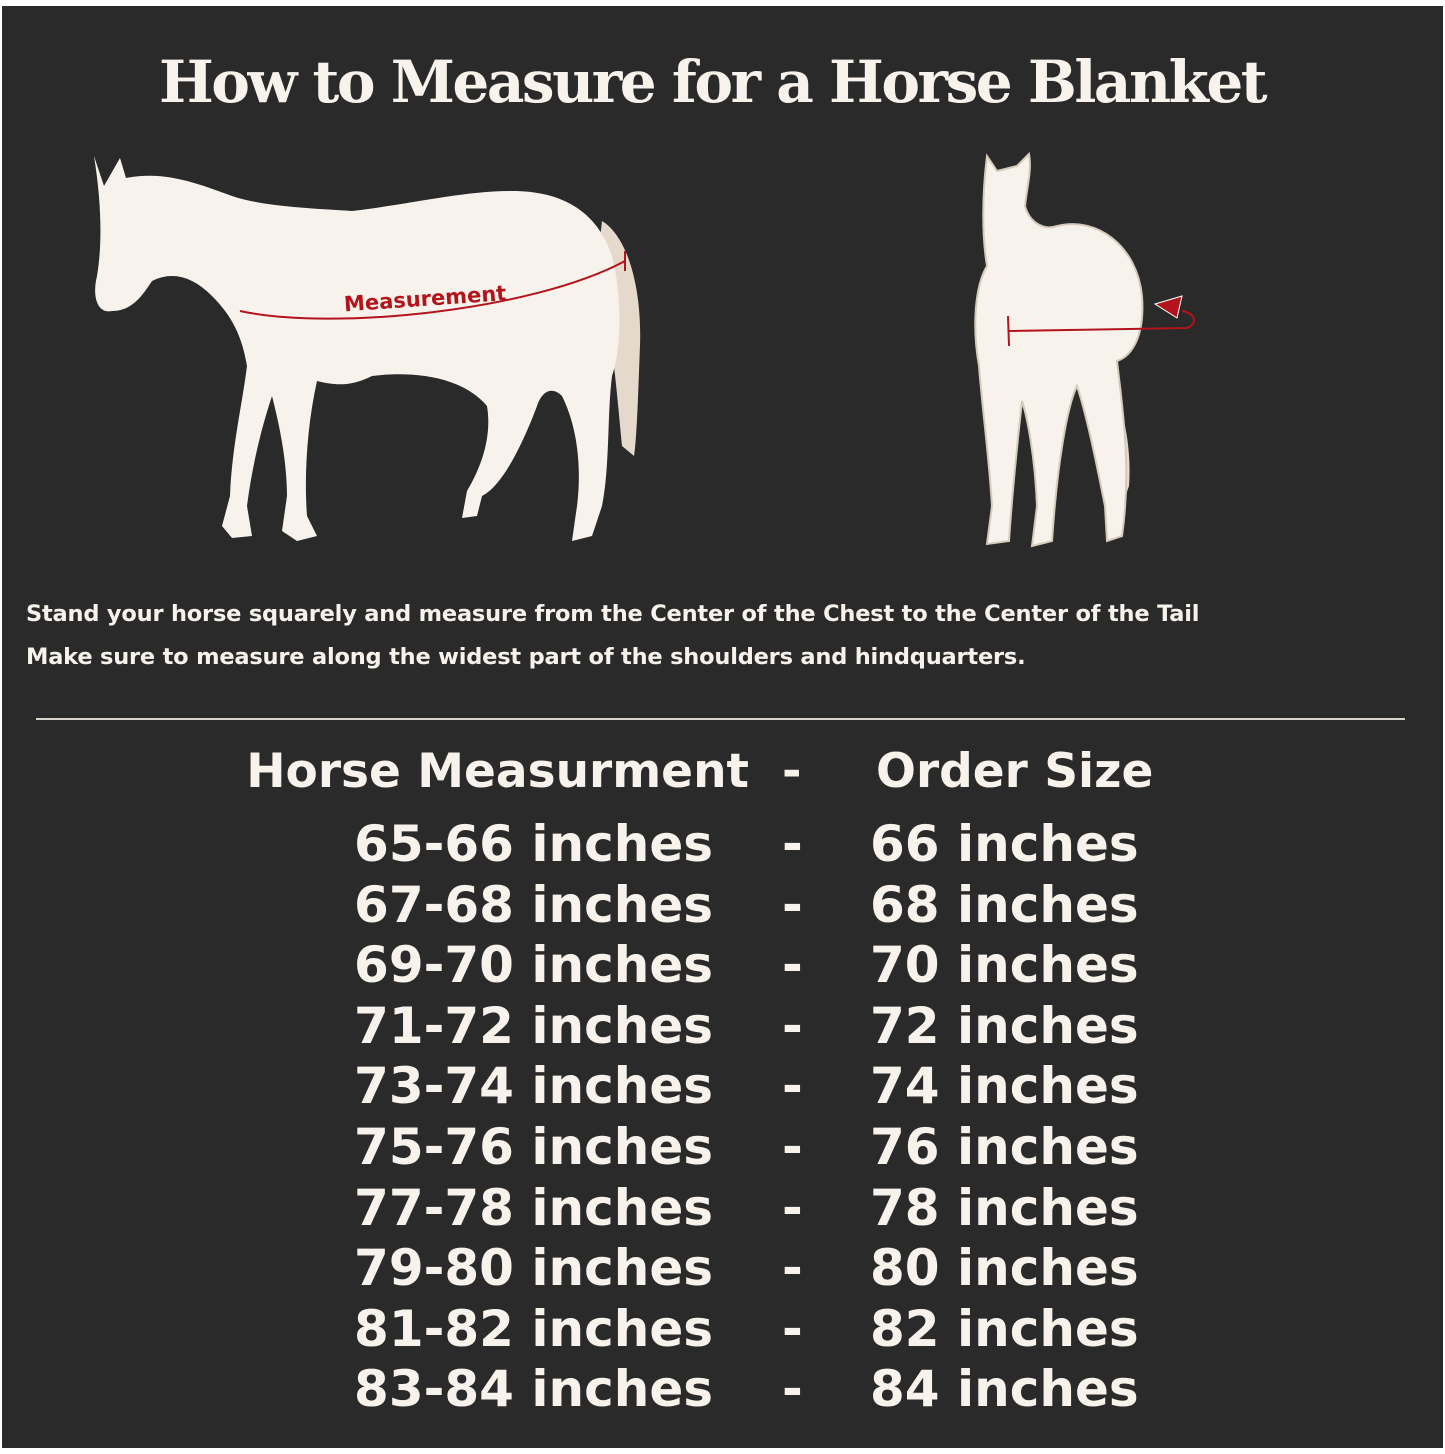 The height and width of the screenshot is (1454, 1445). What do you see at coordinates (1004, 1207) in the screenshot?
I see `row-order-size: 78 inches` at bounding box center [1004, 1207].